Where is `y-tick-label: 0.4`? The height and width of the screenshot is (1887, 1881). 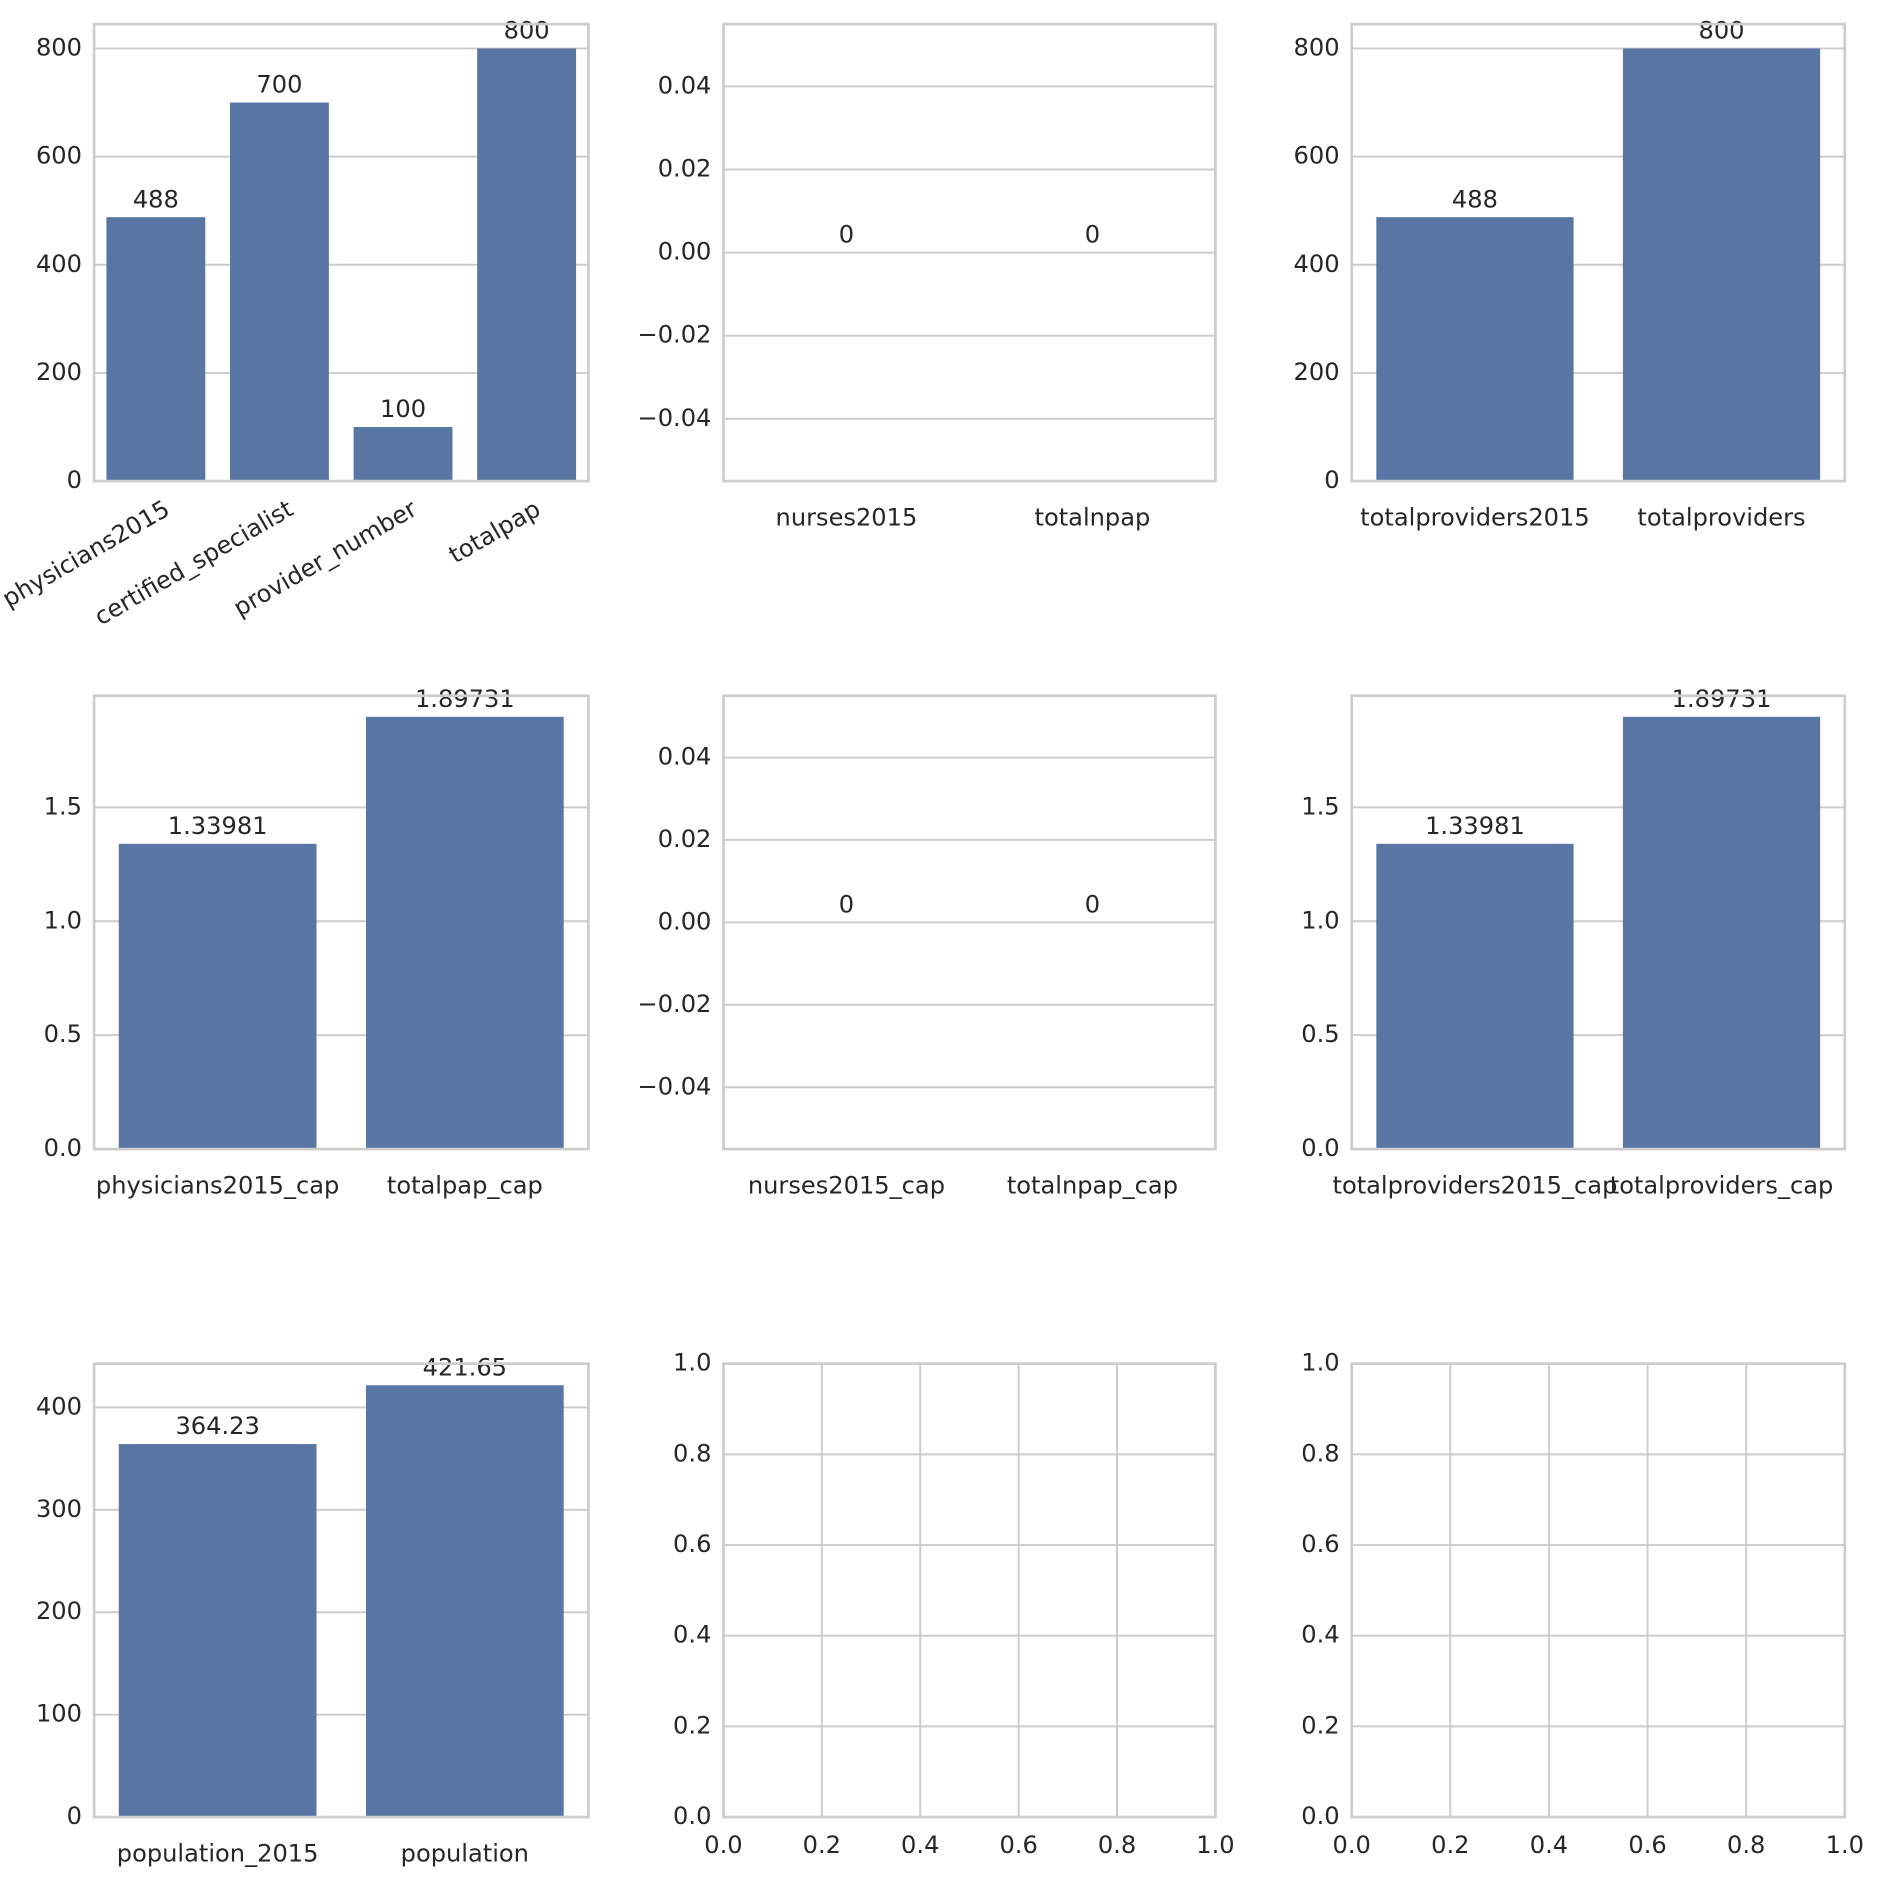
y-tick-label: 0.4 is located at coordinates (692, 1635).